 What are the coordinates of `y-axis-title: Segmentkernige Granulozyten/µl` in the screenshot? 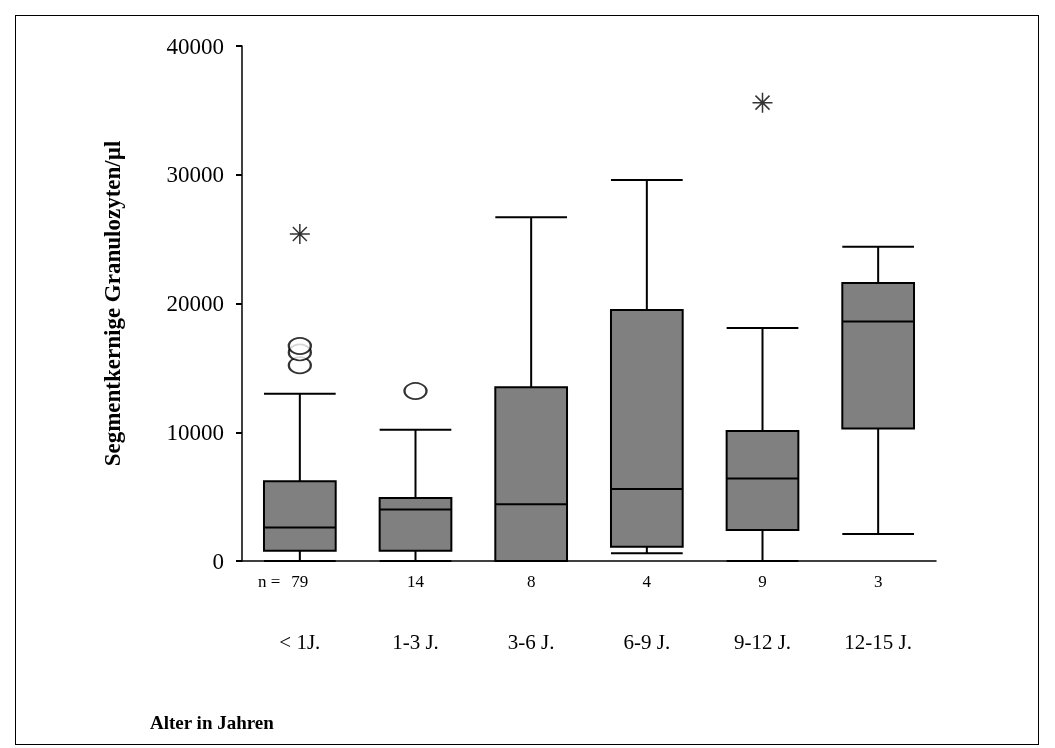 It's located at (112, 303).